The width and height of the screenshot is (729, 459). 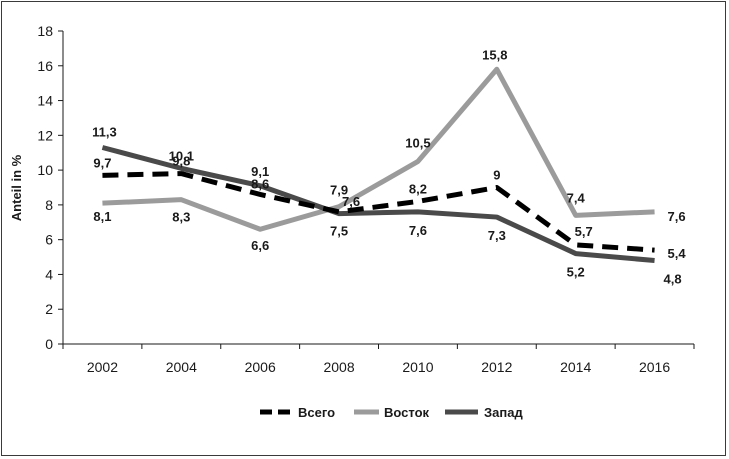 What do you see at coordinates (417, 367) in the screenshot?
I see `x-tick-label: 2010` at bounding box center [417, 367].